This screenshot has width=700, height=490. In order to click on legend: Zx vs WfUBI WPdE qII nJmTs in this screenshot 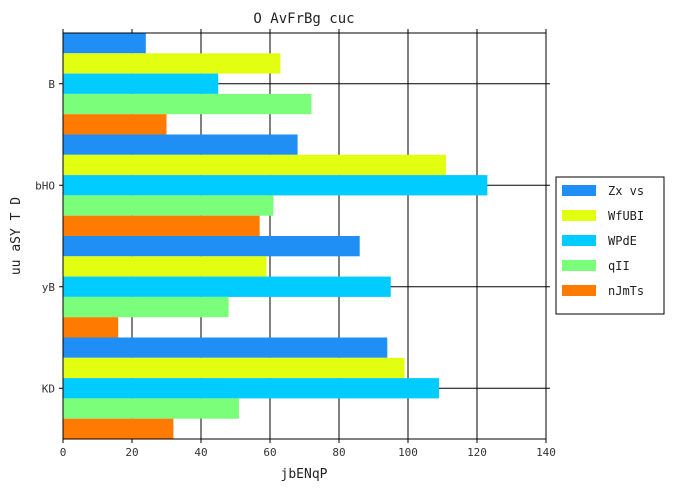, I will do `click(610, 245)`.